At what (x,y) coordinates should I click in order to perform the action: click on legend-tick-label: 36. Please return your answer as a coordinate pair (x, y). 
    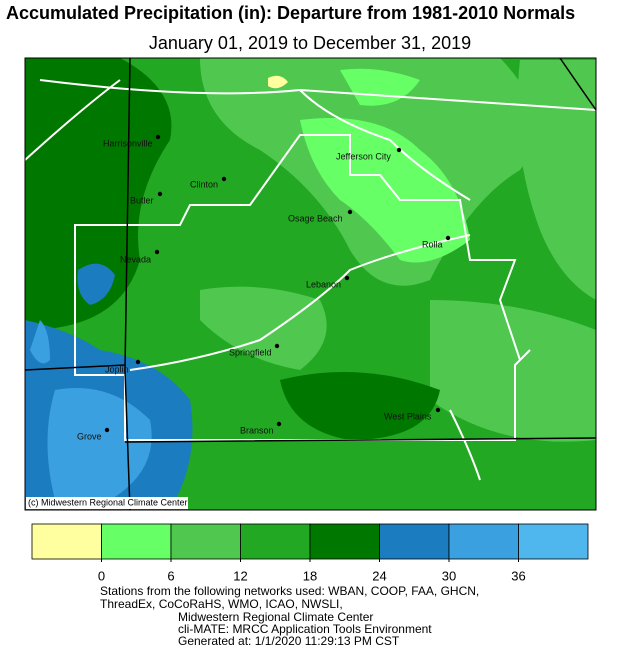
    Looking at the image, I should click on (518, 575).